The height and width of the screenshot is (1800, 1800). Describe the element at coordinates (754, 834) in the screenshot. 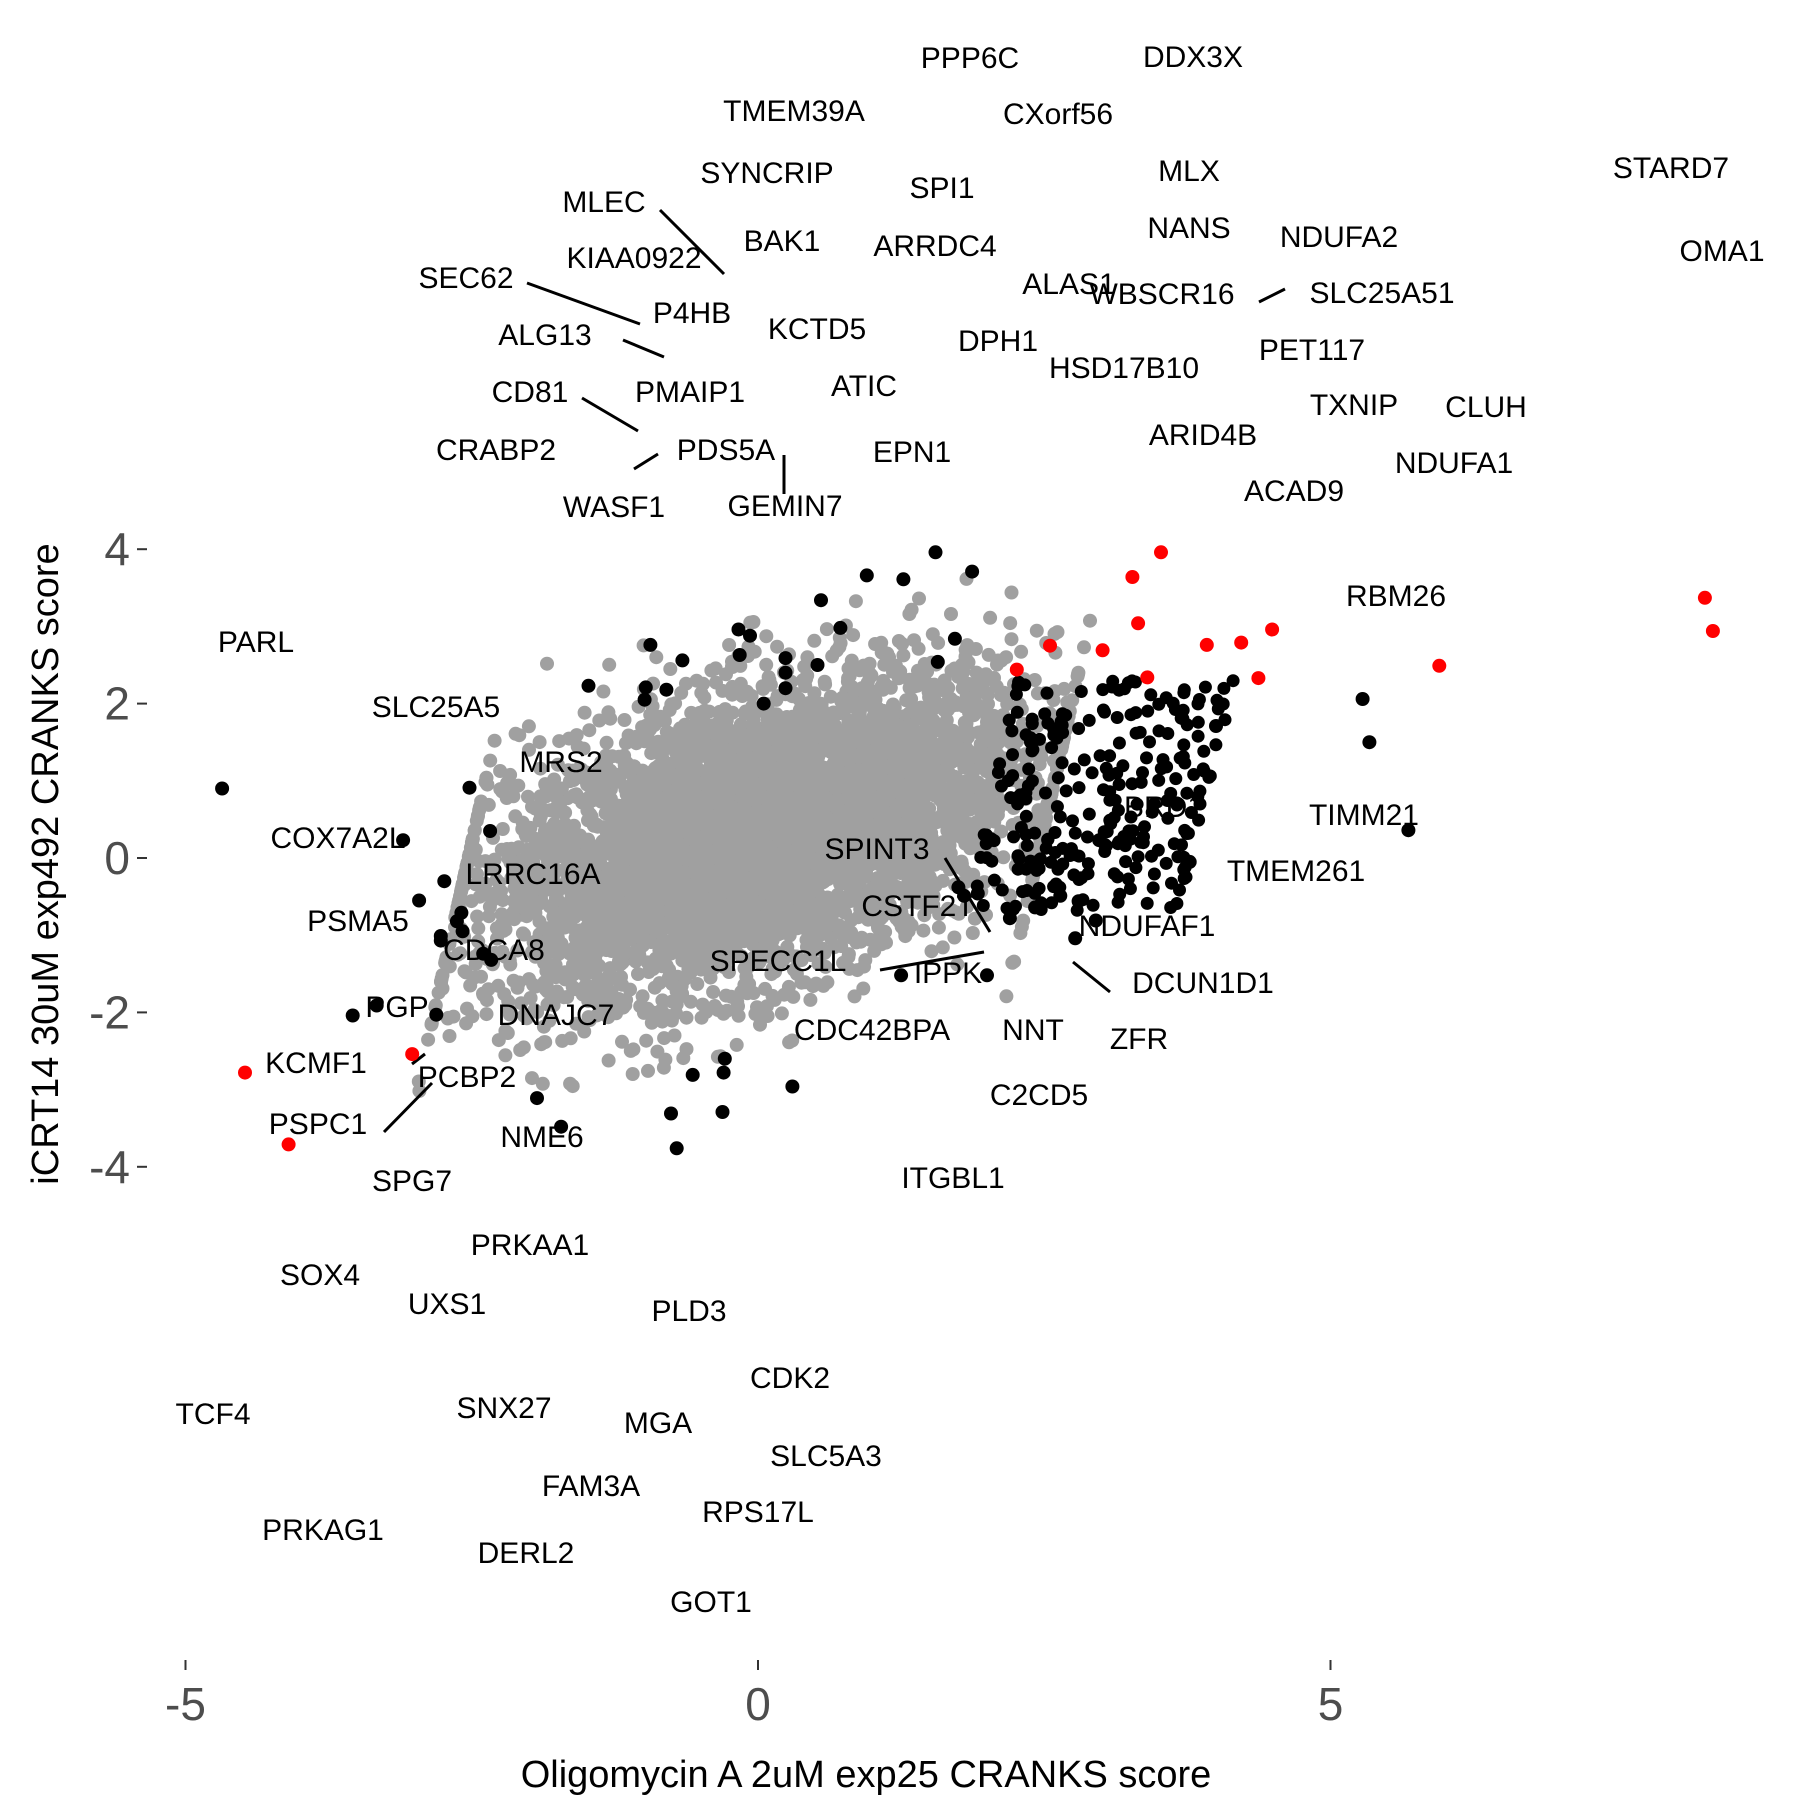

I see `background-point-cloud` at that location.